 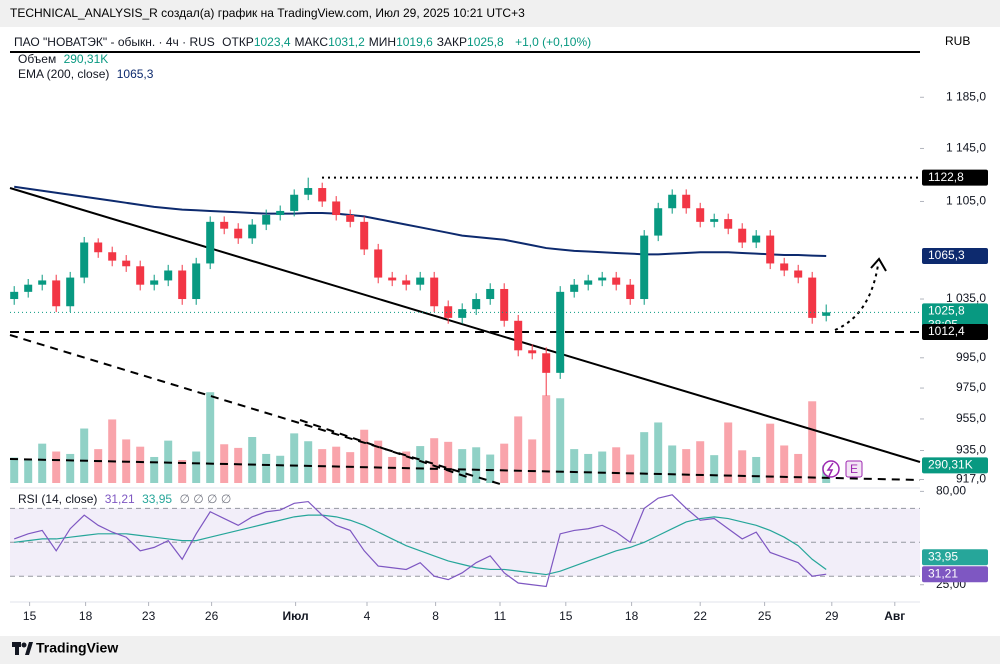 I want to click on bottom-bar, so click(x=500, y=650).